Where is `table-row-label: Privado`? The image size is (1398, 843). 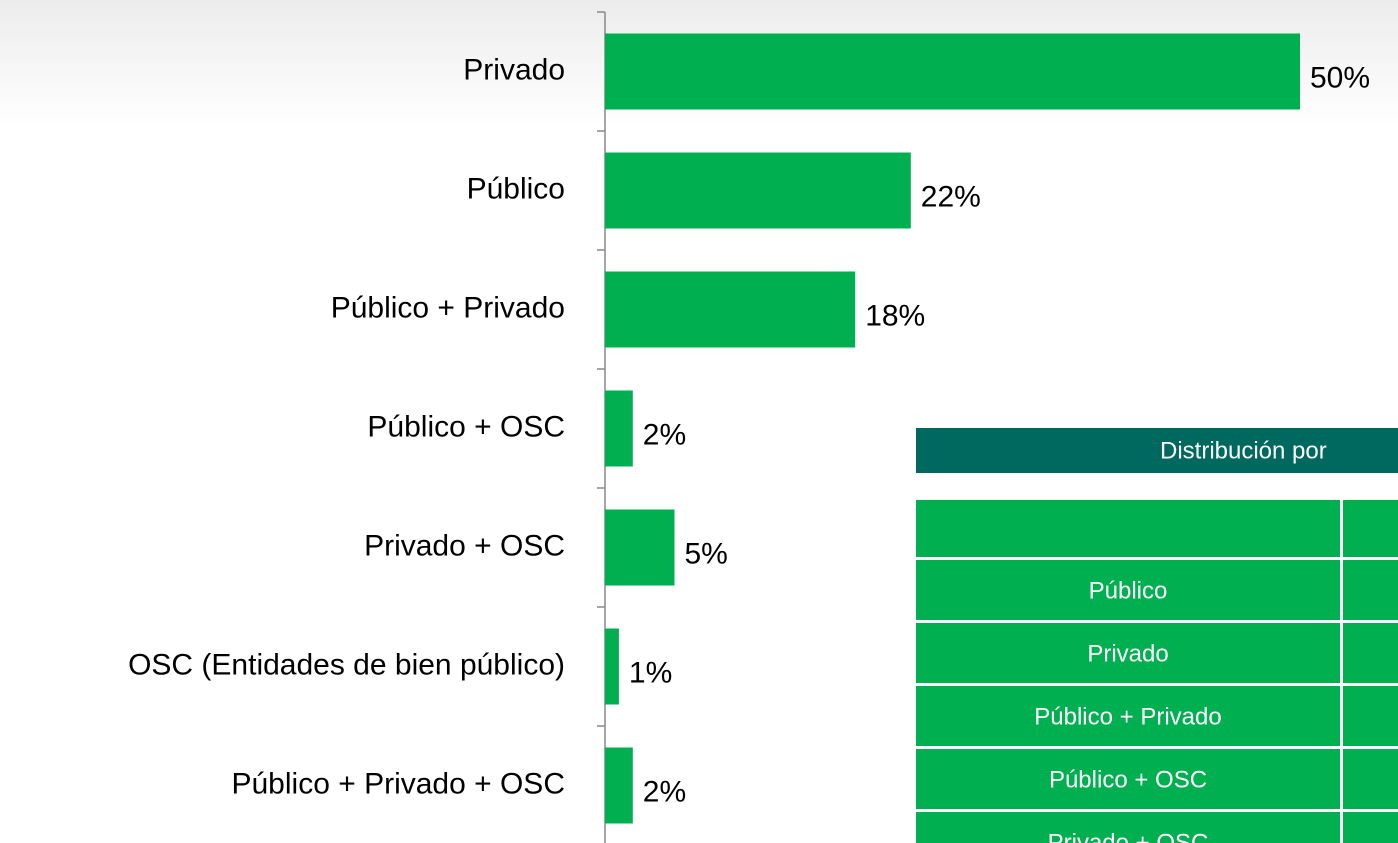
table-row-label: Privado is located at coordinates (1127, 653).